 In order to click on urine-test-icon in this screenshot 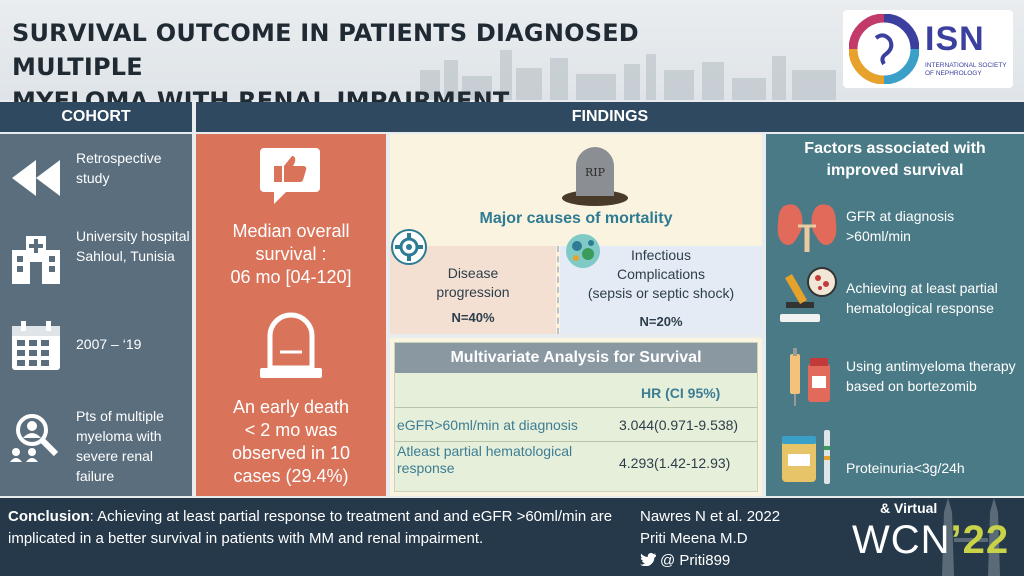, I will do `click(806, 457)`.